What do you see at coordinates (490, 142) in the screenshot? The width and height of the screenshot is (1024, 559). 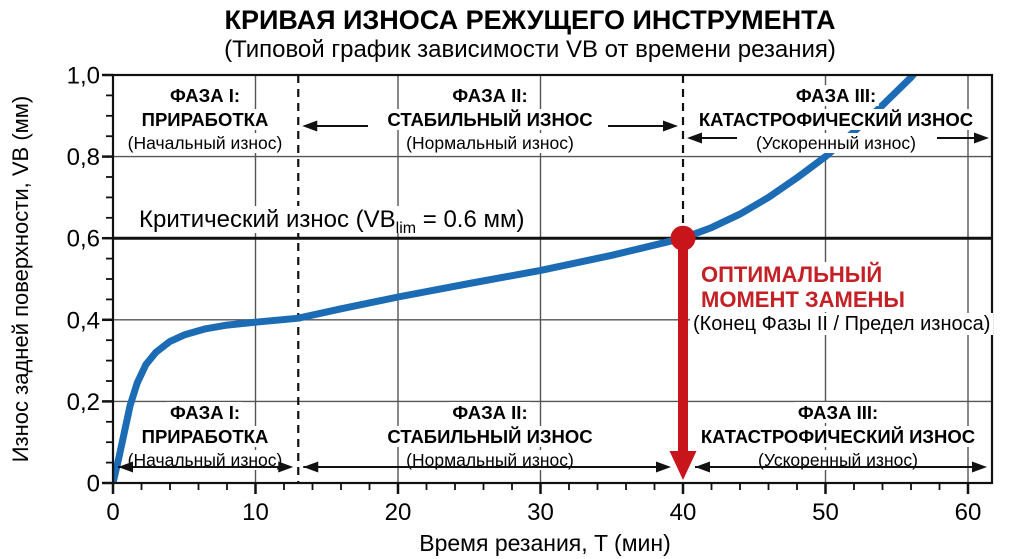 I see `phase2-sub: (Нормальный износ)` at bounding box center [490, 142].